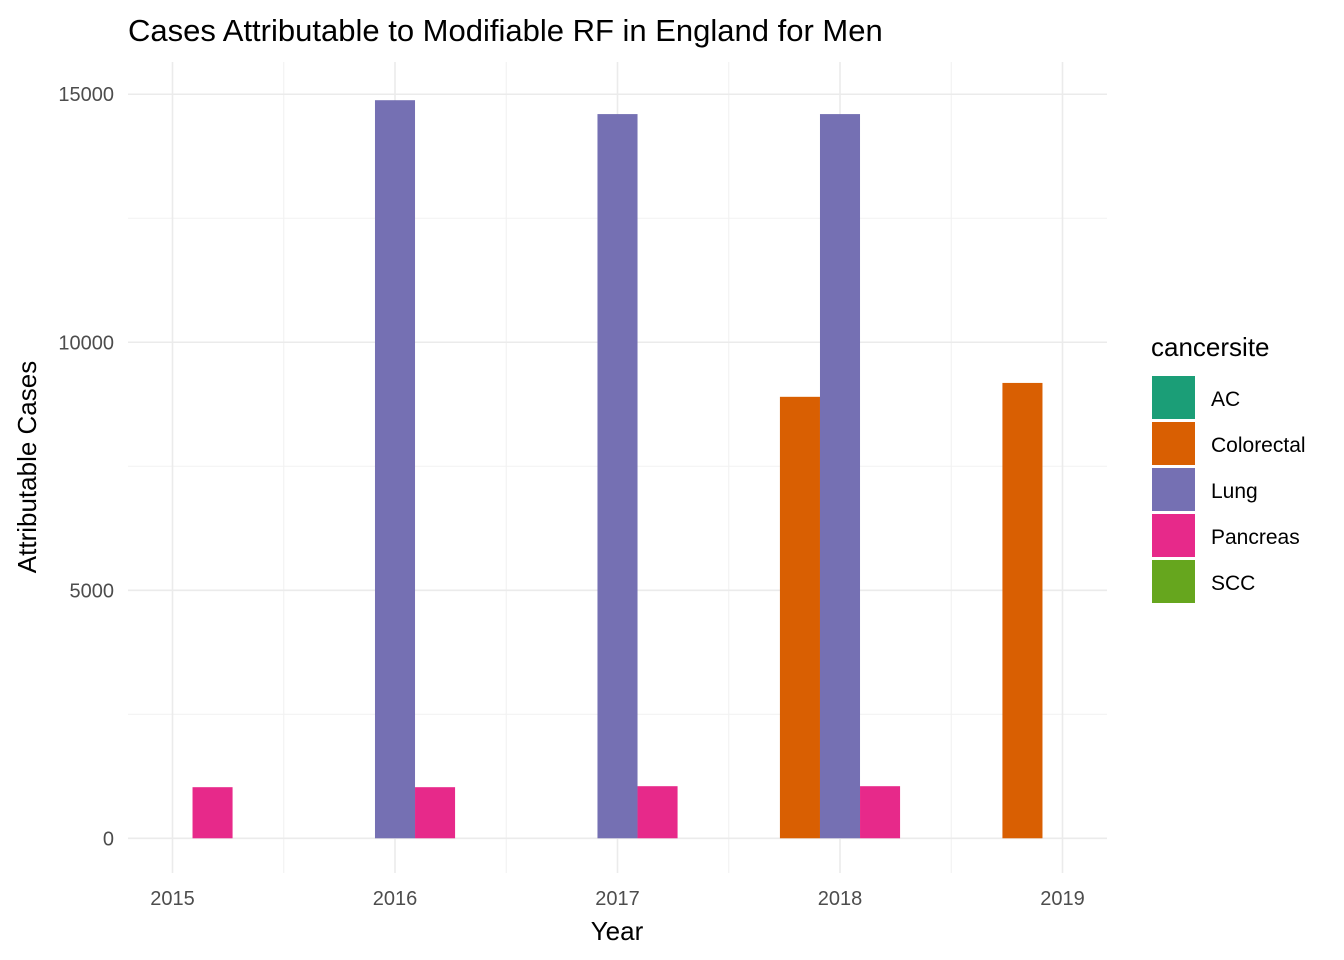 Image resolution: width=1344 pixels, height=960 pixels. Describe the element at coordinates (657, 812) in the screenshot. I see `bar-pancreas-2017` at that location.